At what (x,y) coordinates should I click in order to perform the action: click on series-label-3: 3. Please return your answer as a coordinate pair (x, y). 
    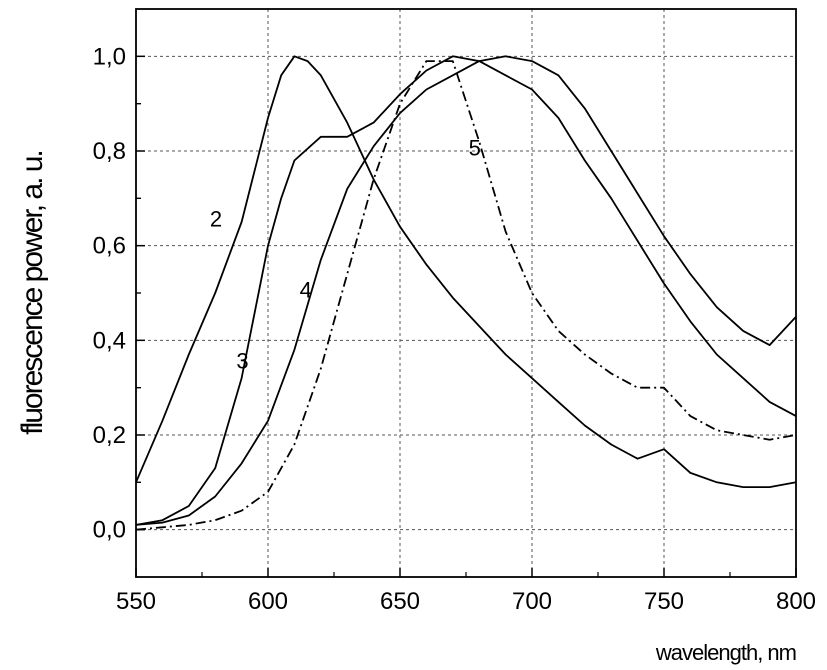
    Looking at the image, I should click on (242, 361).